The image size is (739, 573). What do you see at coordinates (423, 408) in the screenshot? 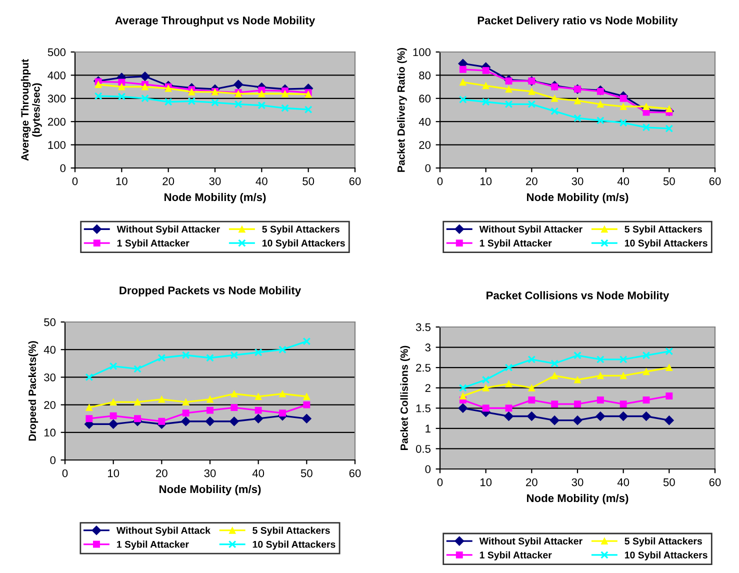
I see `y-tick-label: 1.5` at bounding box center [423, 408].